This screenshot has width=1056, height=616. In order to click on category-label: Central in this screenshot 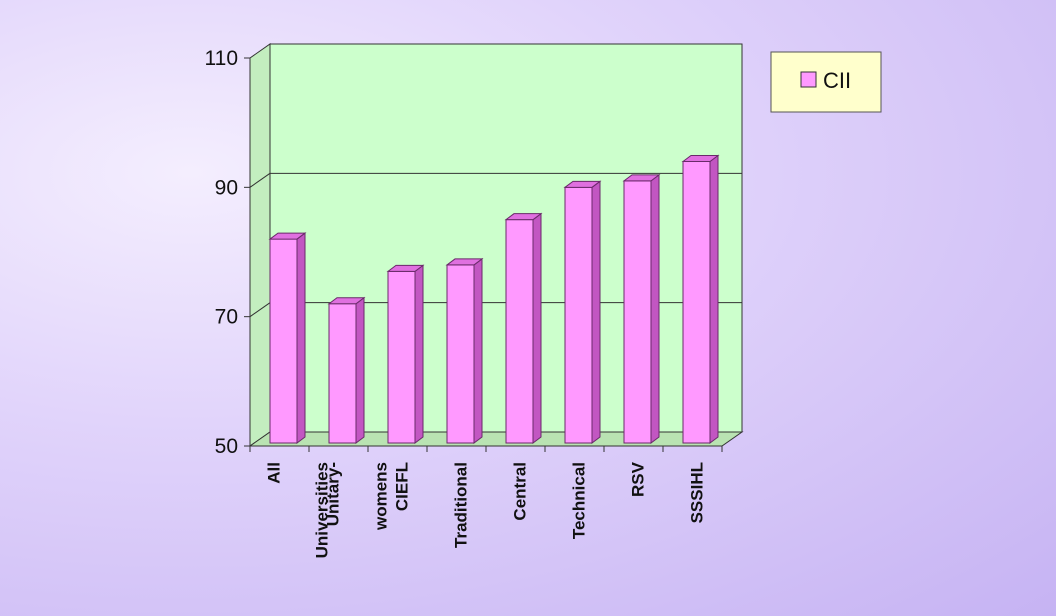, I will do `click(520, 491)`.